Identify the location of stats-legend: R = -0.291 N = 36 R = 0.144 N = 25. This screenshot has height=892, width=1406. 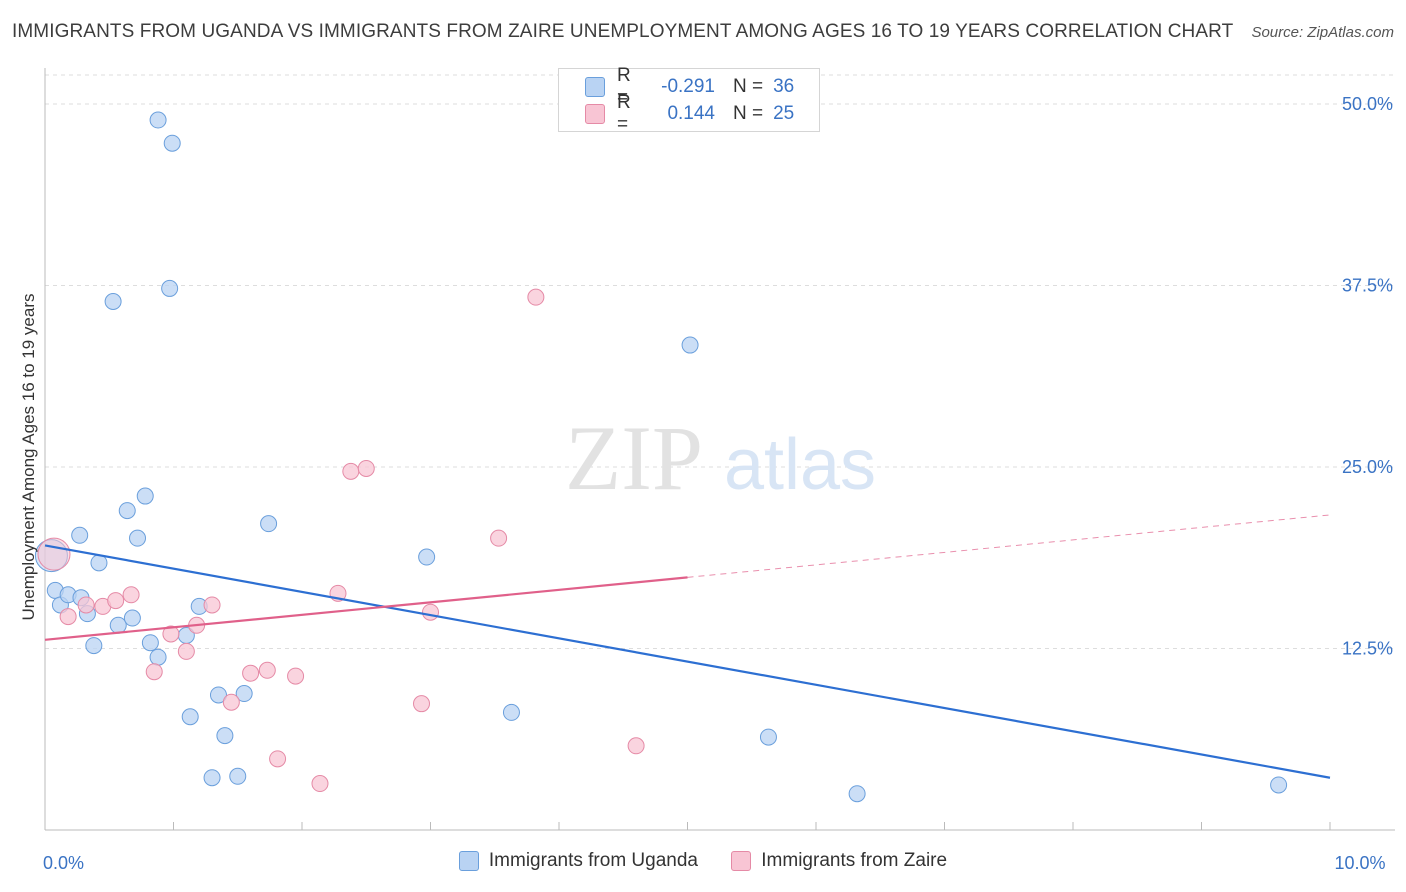
(689, 100).